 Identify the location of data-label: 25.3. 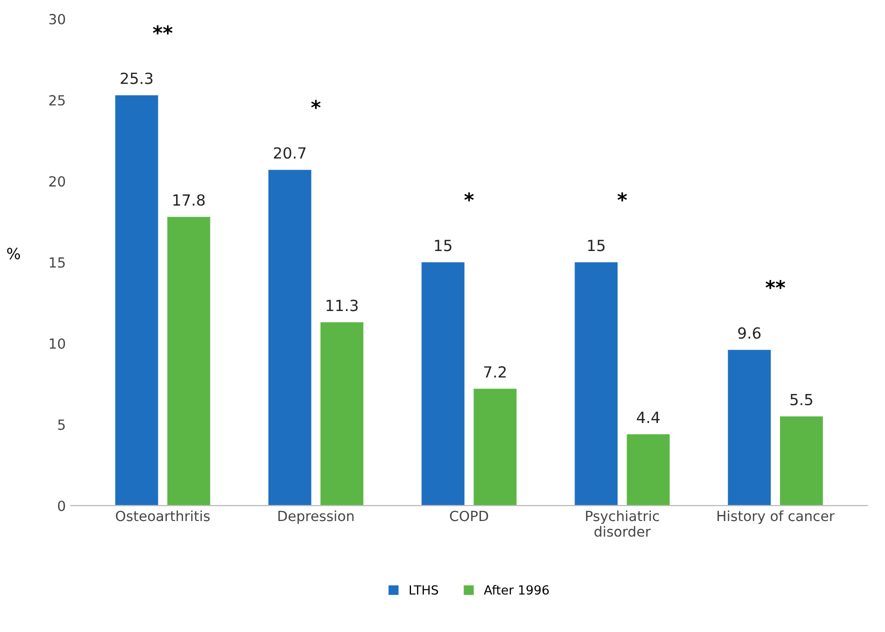
(136, 78).